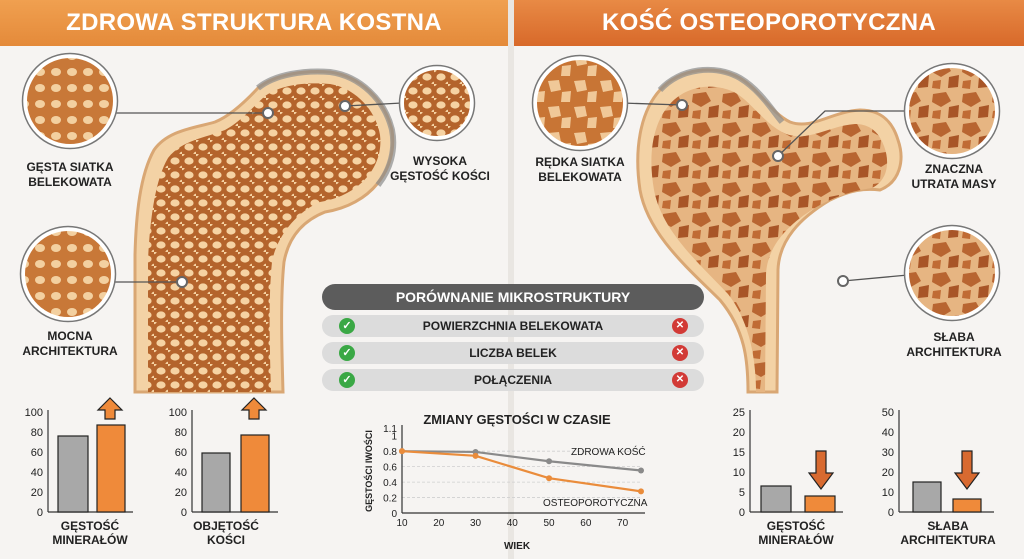 This screenshot has width=1024, height=559. Describe the element at coordinates (739, 453) in the screenshot. I see `y-tick-label: 15` at that location.